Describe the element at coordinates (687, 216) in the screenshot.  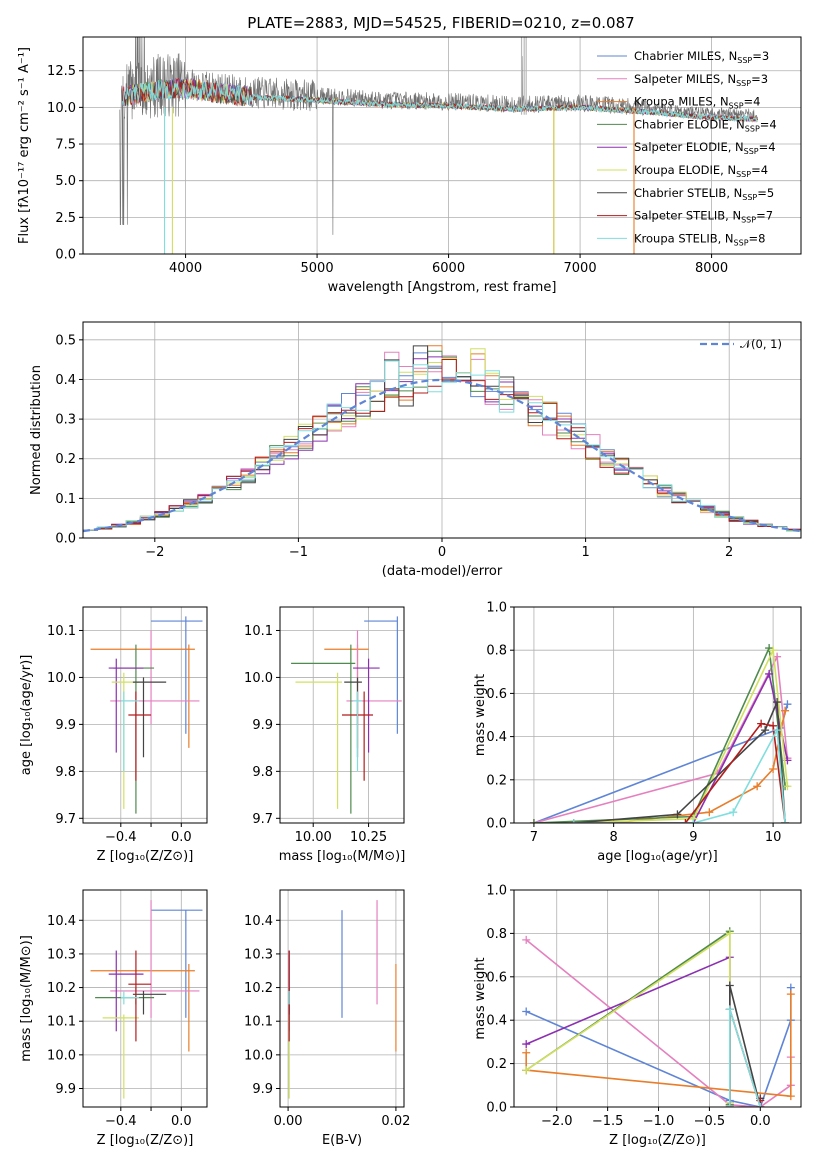
I see `legend-label-main: Salpeter STELIB, N` at that location.